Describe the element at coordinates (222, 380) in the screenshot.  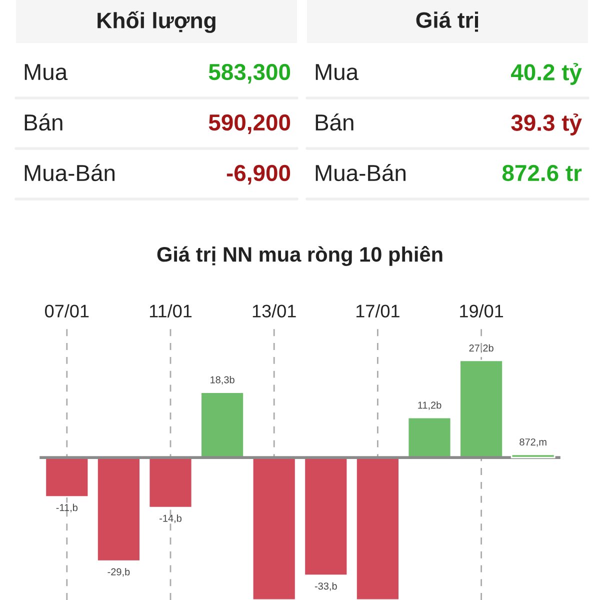
I see `data-label: 18,3b` at that location.